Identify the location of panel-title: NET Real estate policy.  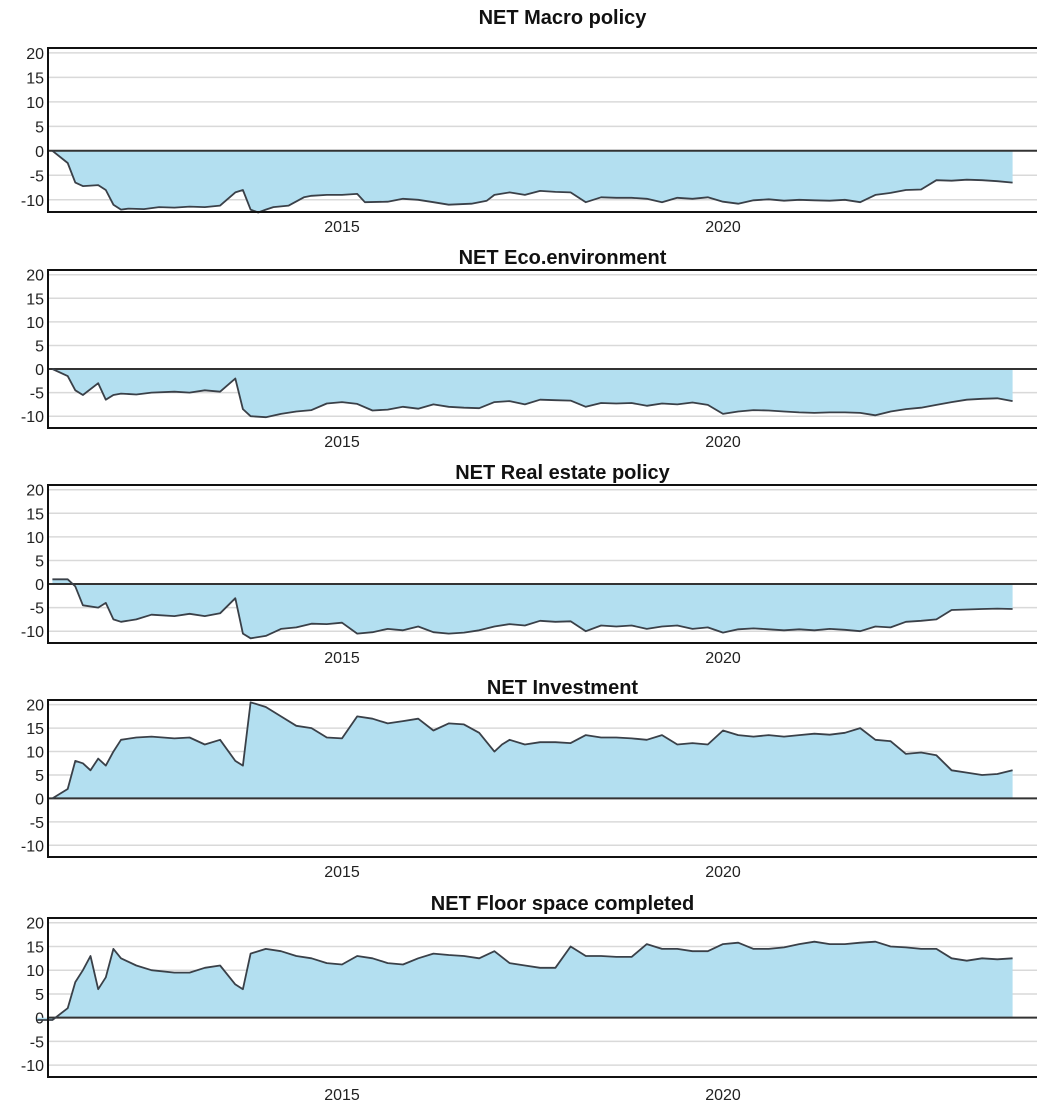
(562, 473).